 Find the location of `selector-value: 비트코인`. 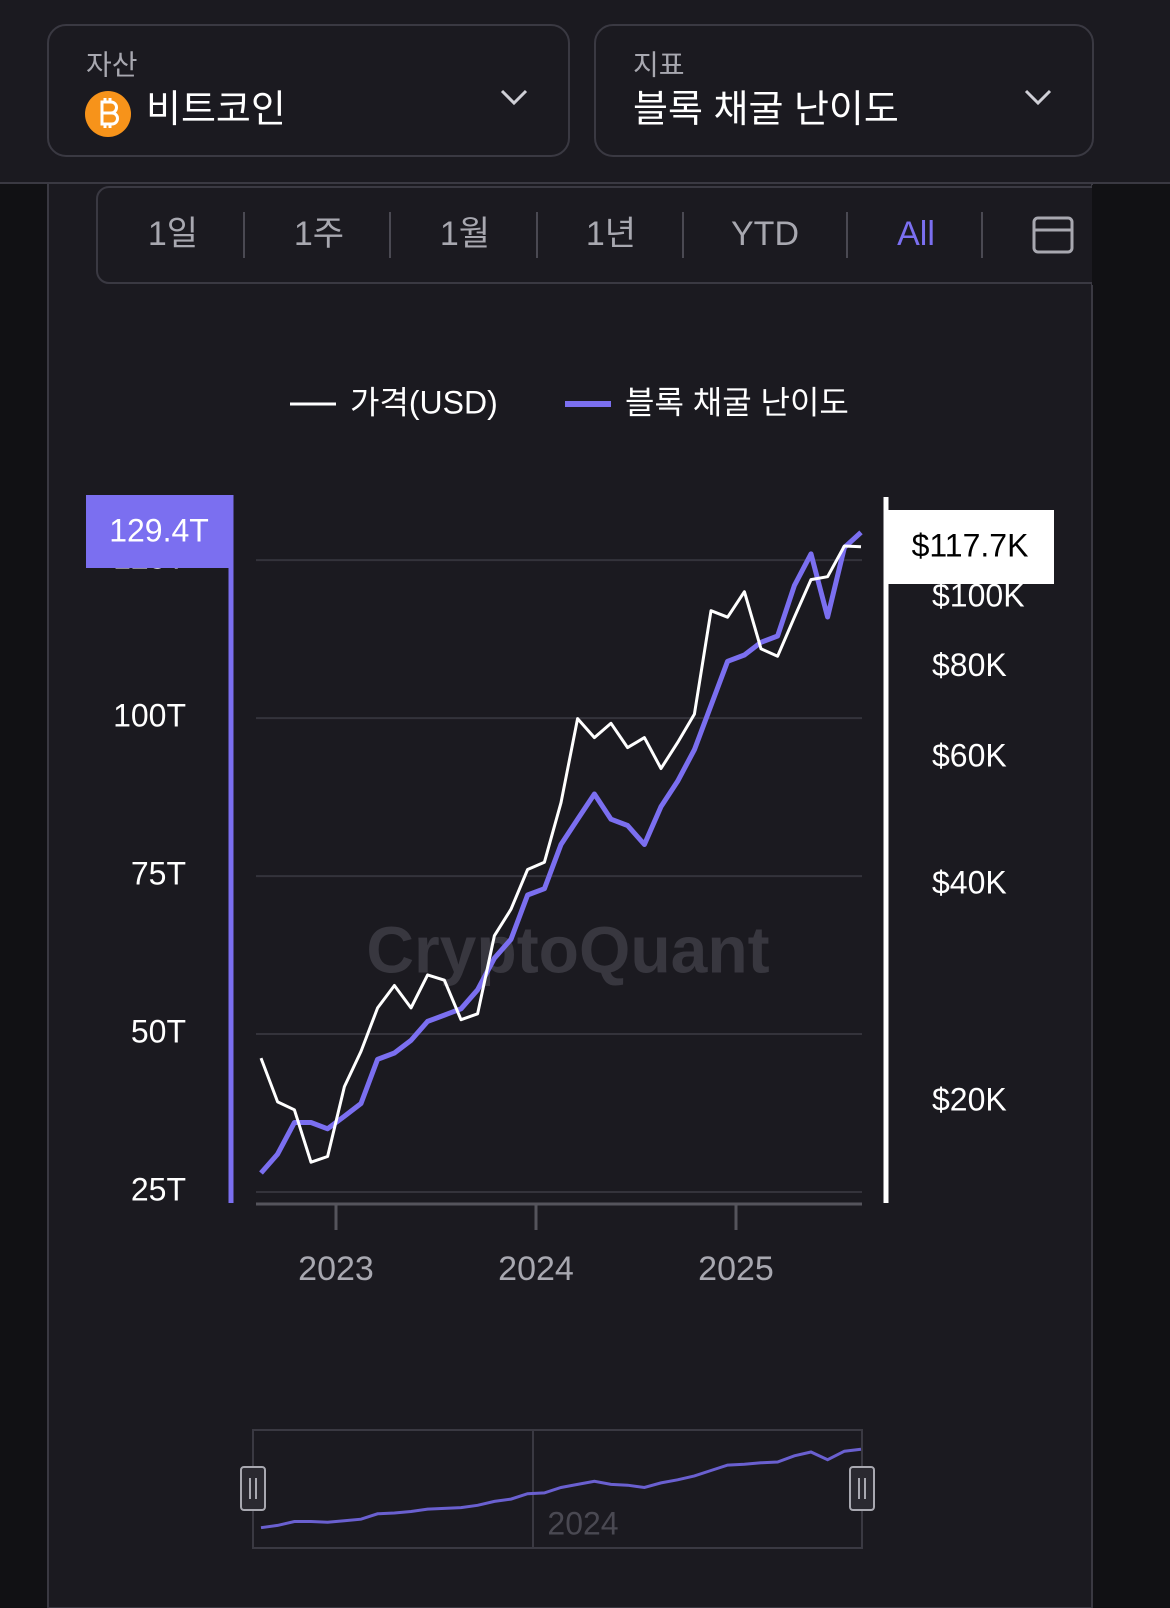

selector-value: 비트코인 is located at coordinates (216, 110).